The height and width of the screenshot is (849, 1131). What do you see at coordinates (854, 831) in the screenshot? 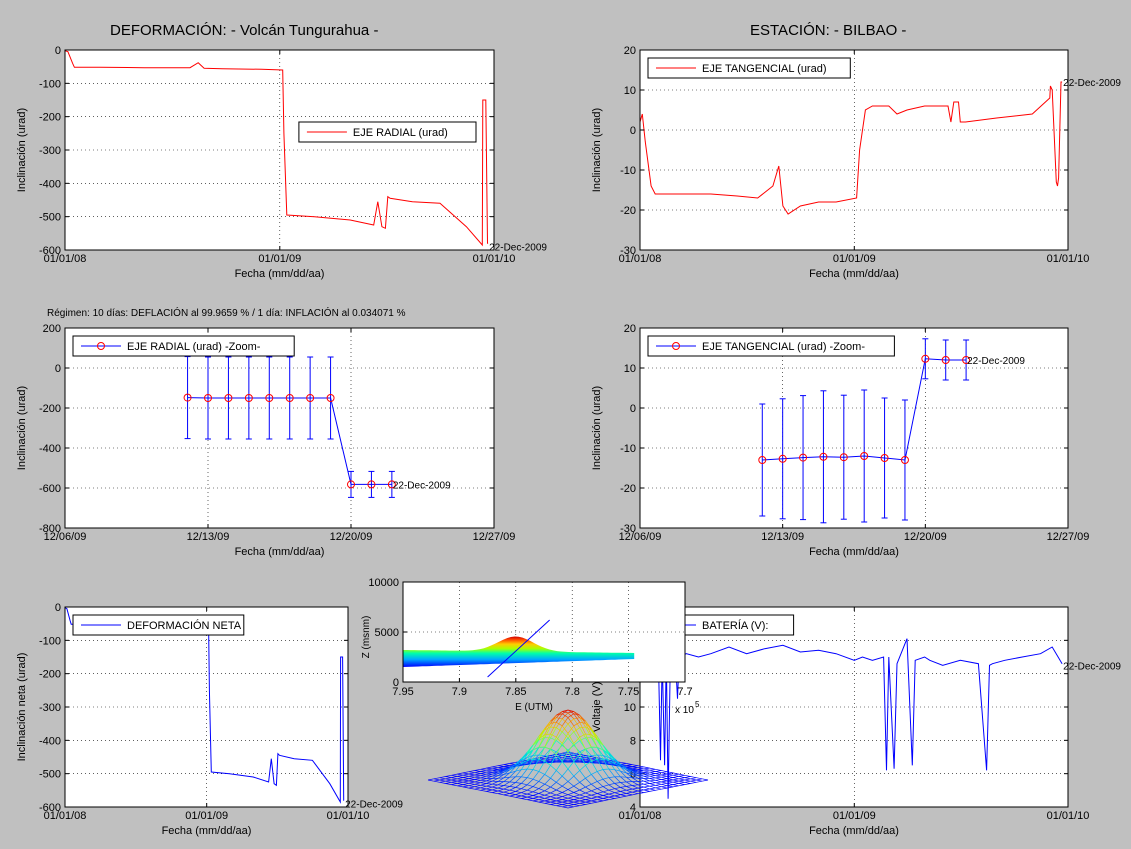
I see `battery-xlabel: Fecha (mm/dd/aa)` at bounding box center [854, 831].